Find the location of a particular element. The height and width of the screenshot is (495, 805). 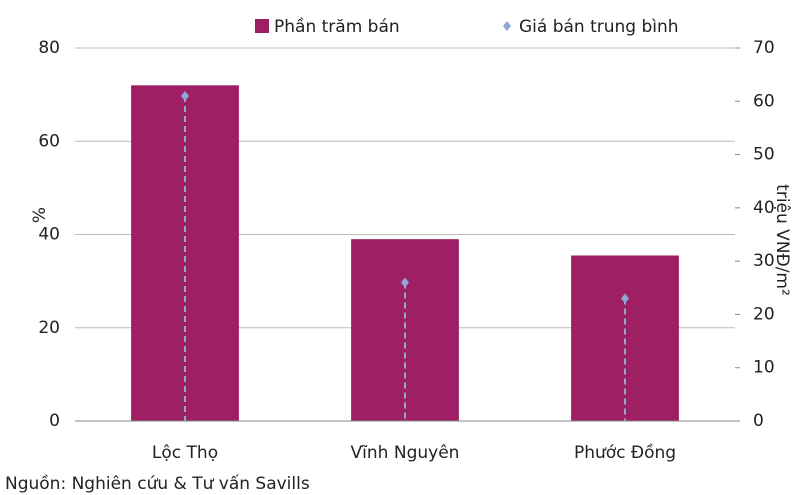

legend-label: Phần trăm bán is located at coordinates (337, 26).